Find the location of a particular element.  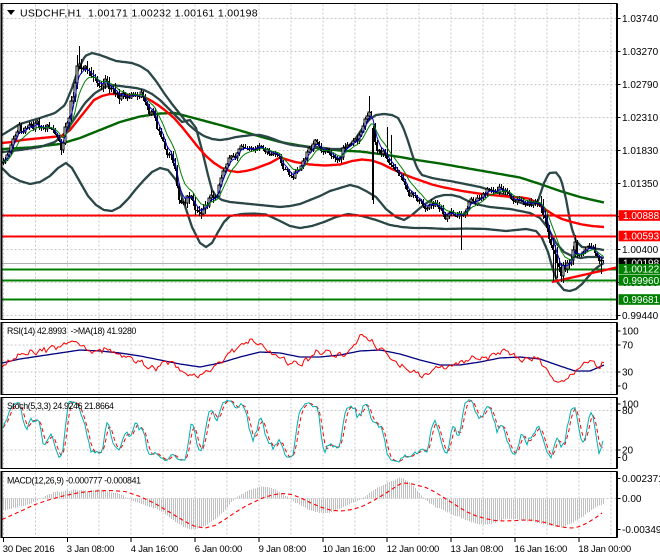

svg-text: 4 Jan 16:00 is located at coordinates (154, 549).